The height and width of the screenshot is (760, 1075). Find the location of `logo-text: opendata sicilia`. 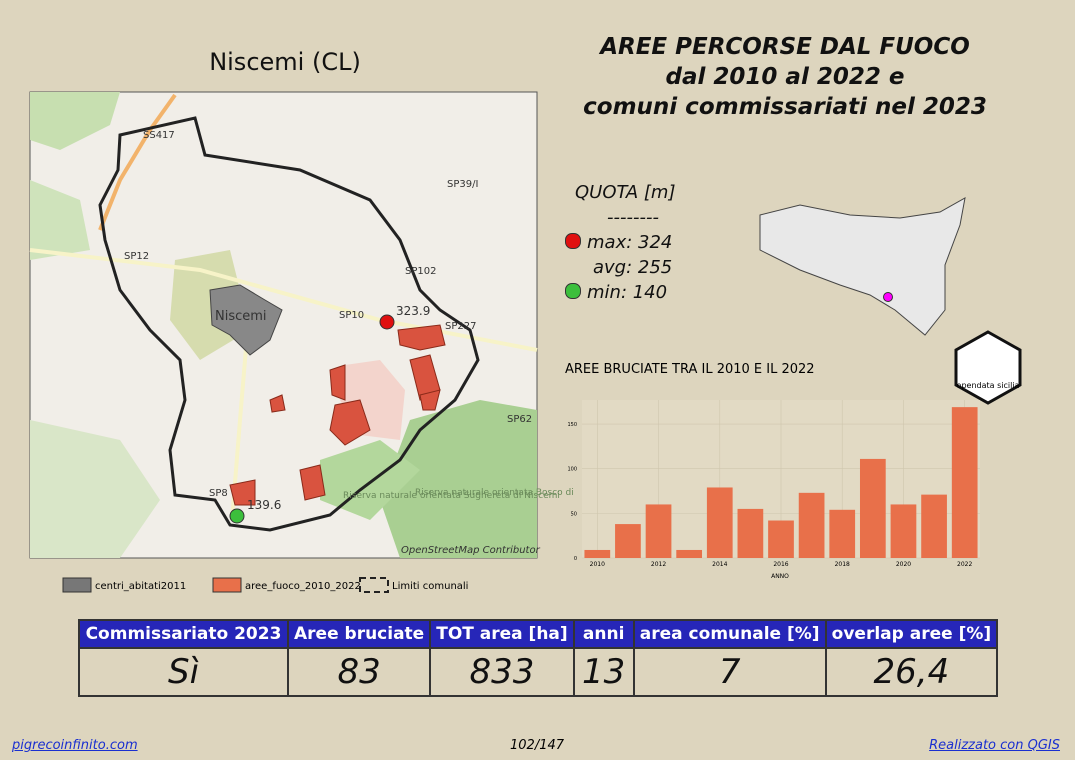

logo-text: opendata sicilia is located at coordinates (988, 385).